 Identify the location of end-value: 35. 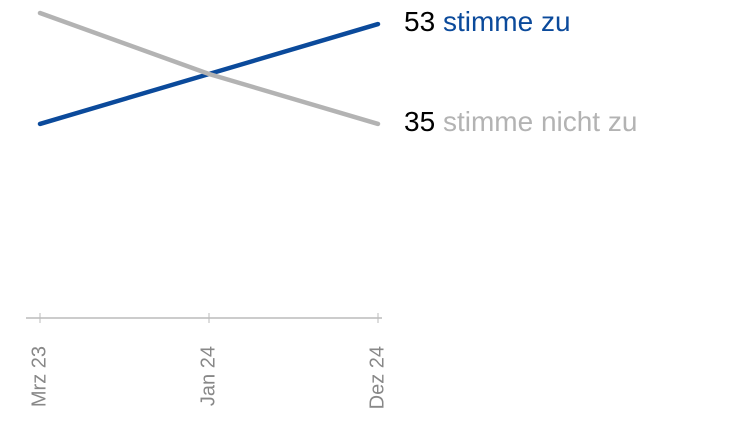
(419, 121).